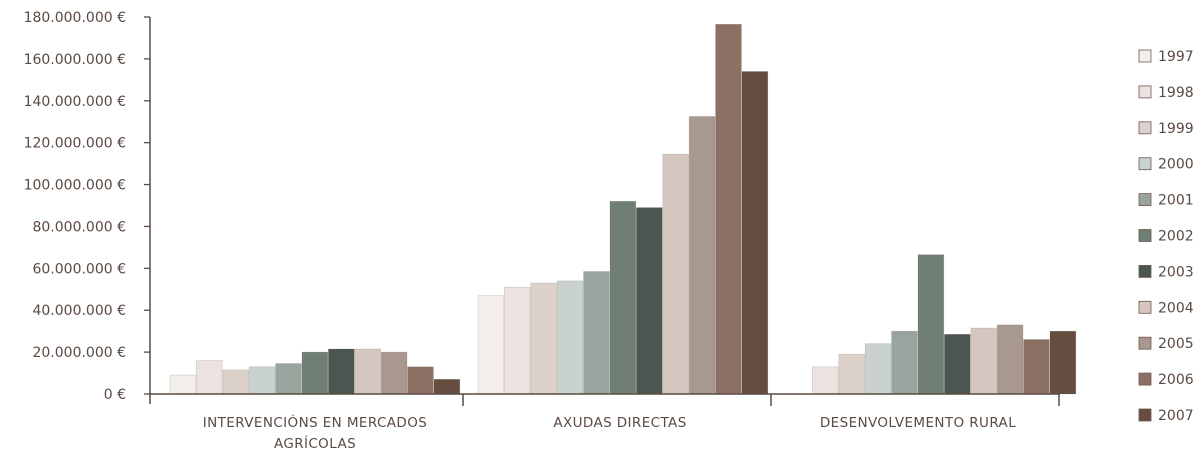  Describe the element at coordinates (1145, 128) in the screenshot. I see `legend-swatch-1999` at that location.